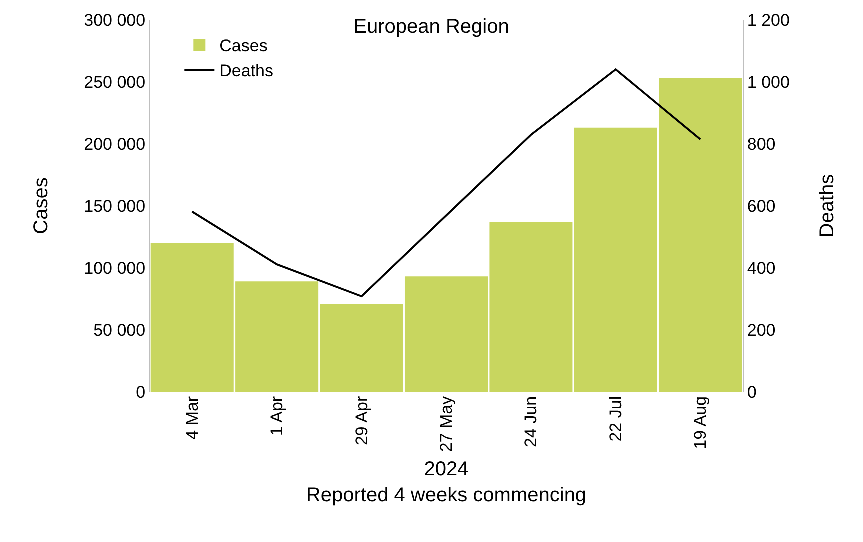  What do you see at coordinates (700, 423) in the screenshot?
I see `x-tick-label: 19 Aug` at bounding box center [700, 423].